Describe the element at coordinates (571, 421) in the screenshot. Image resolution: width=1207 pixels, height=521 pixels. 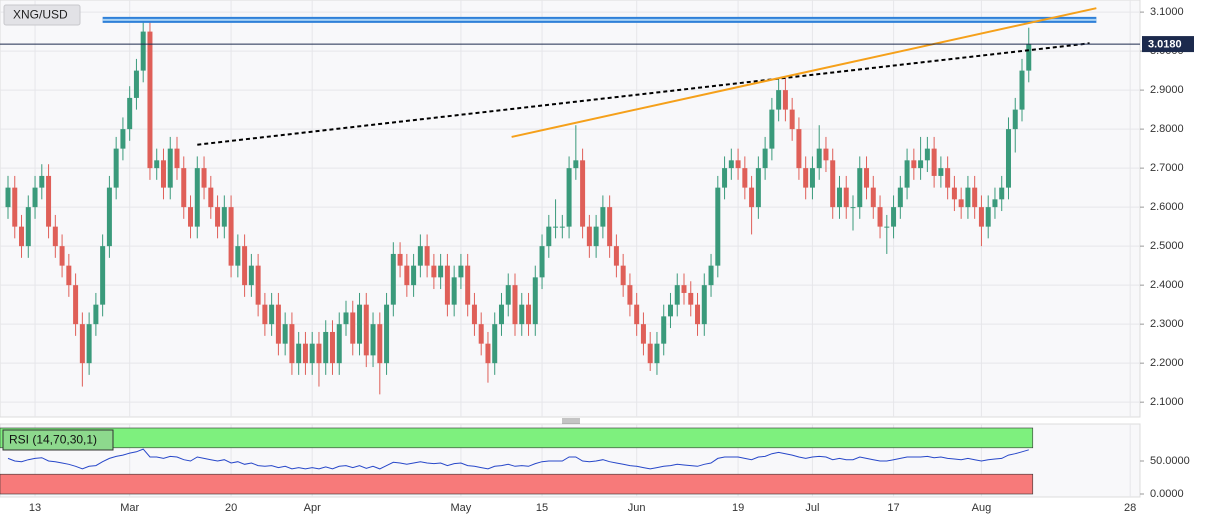
I see `panel-grip` at that location.